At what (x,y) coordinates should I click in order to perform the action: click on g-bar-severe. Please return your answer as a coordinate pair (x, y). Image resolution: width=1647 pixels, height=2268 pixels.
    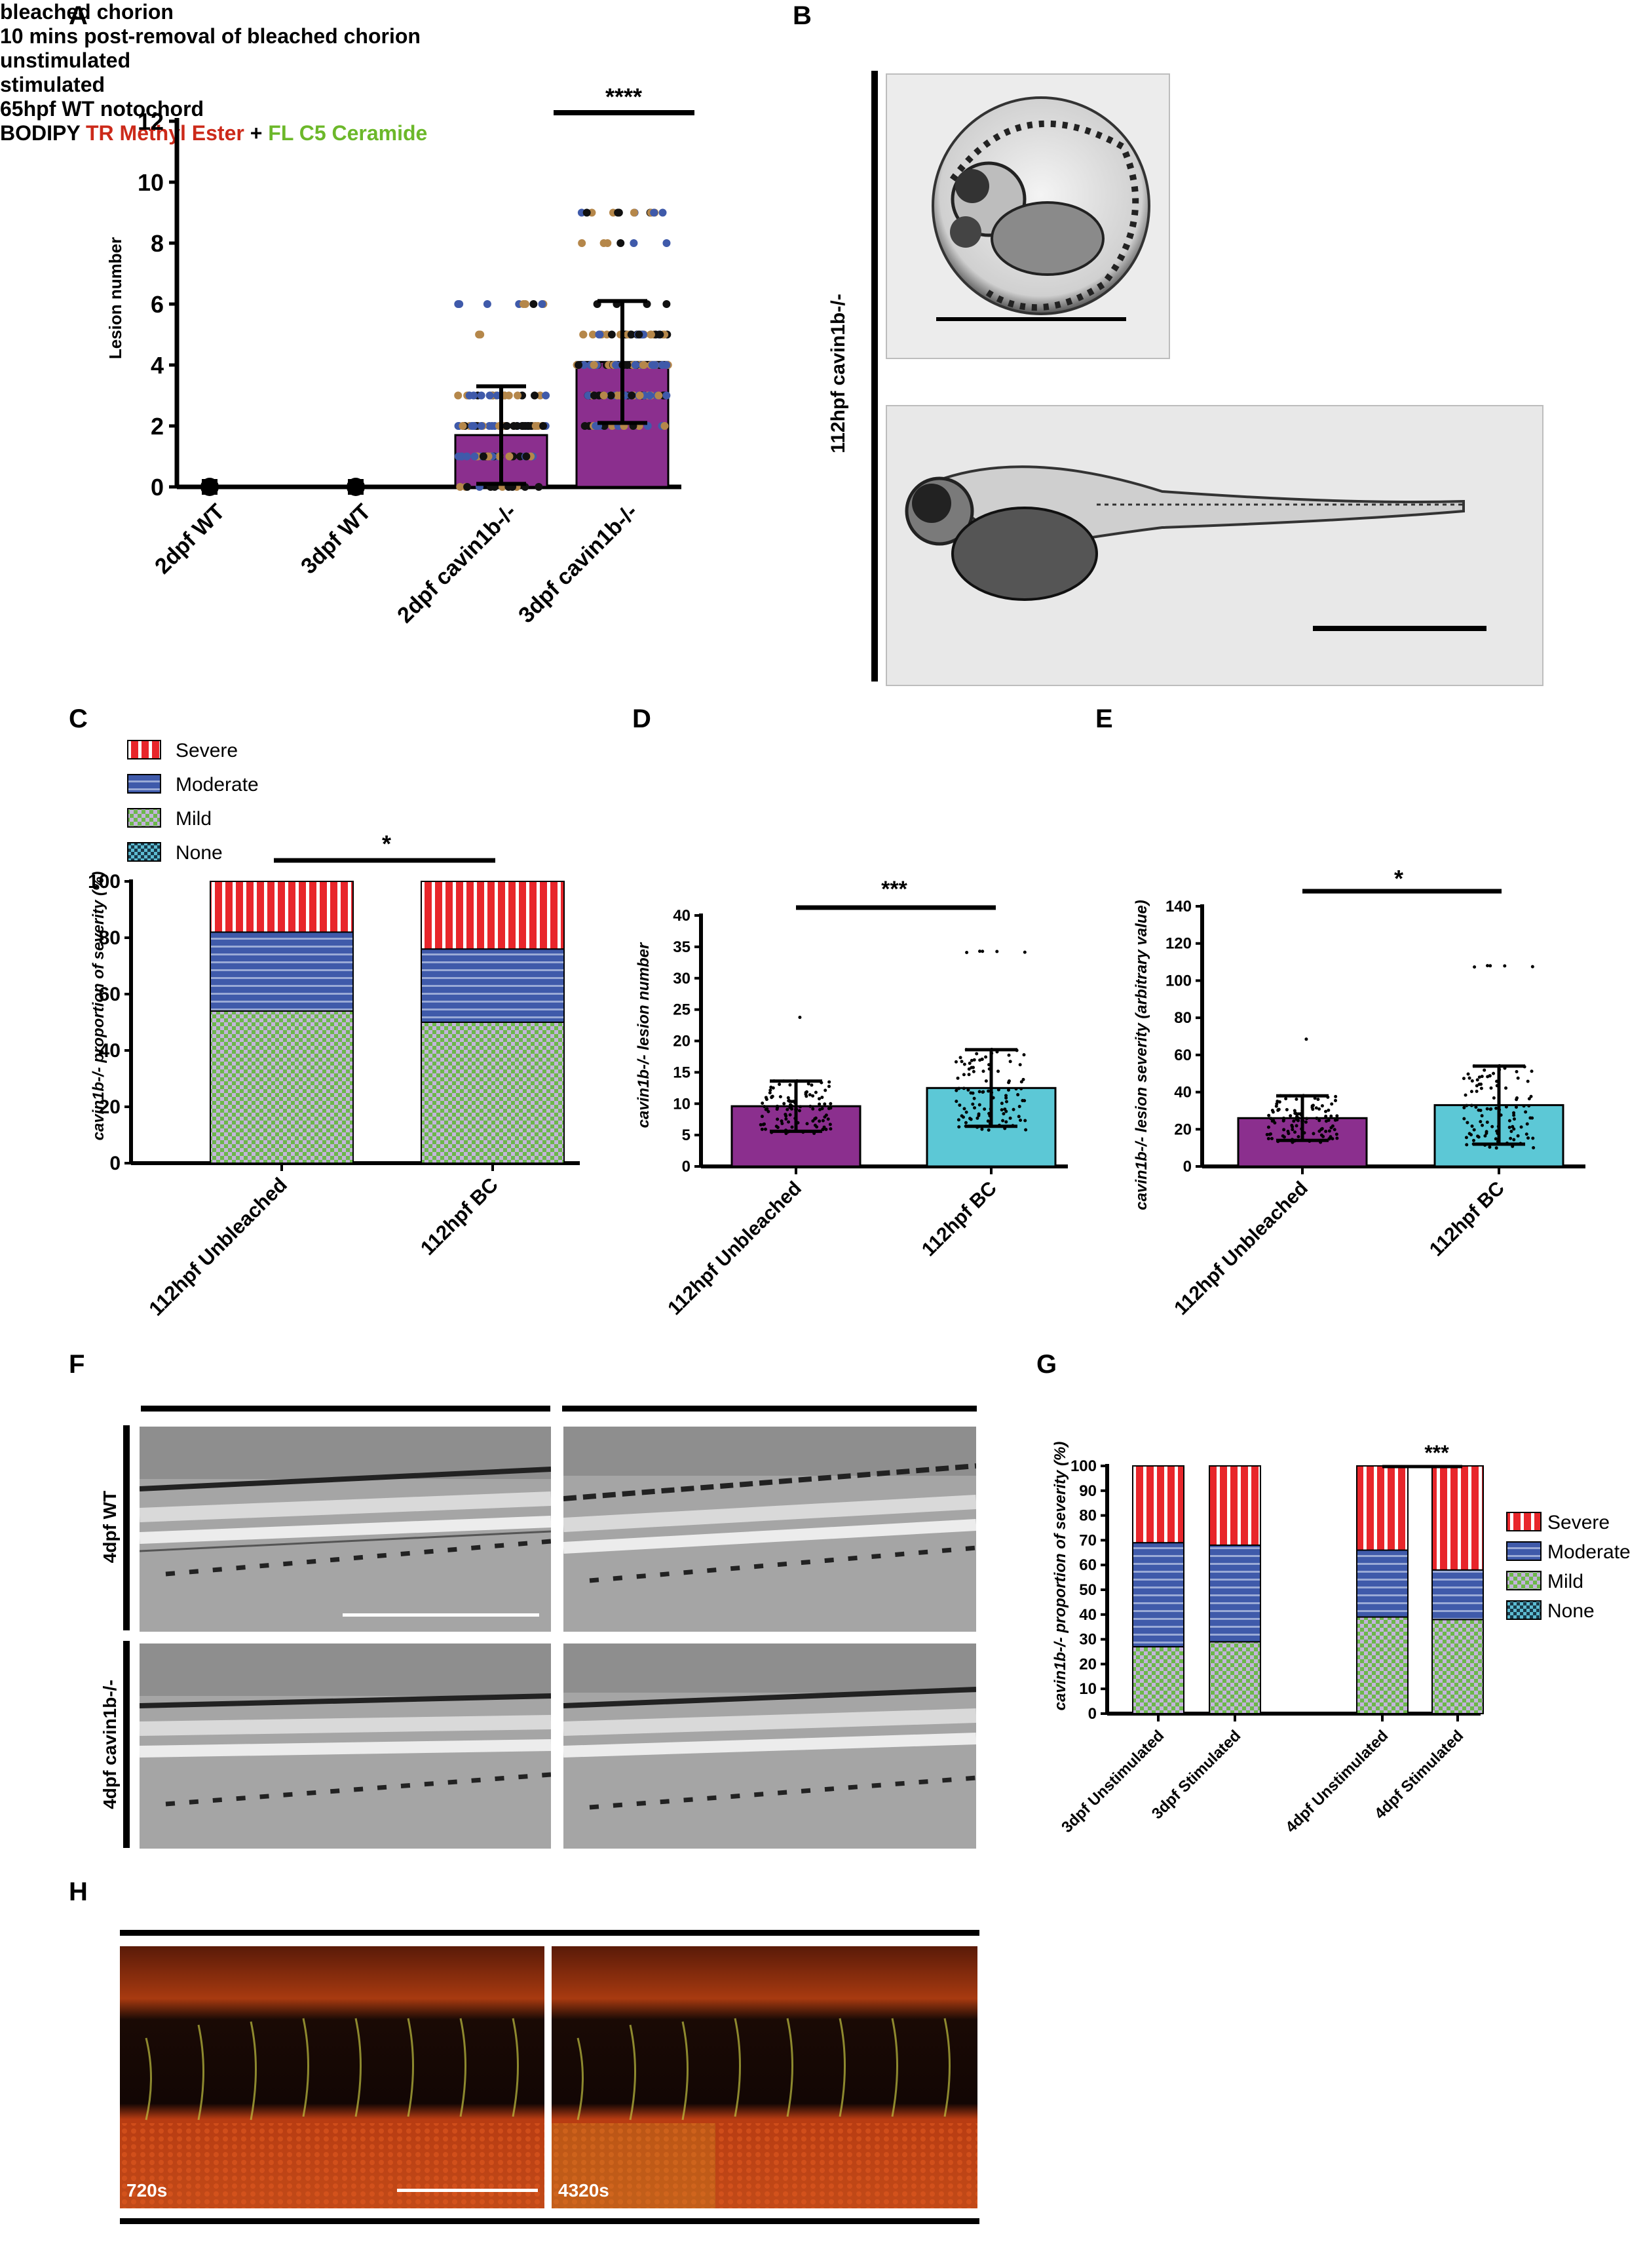
    Looking at the image, I should click on (1158, 1504).